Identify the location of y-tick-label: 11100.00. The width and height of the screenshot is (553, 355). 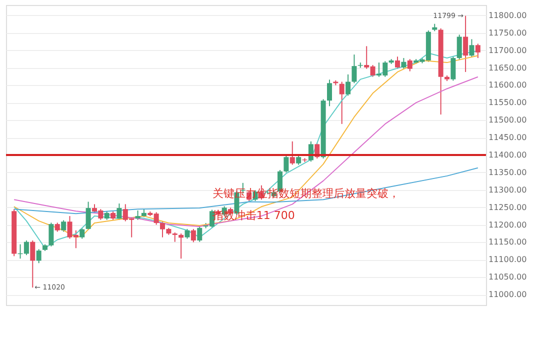
(507, 259).